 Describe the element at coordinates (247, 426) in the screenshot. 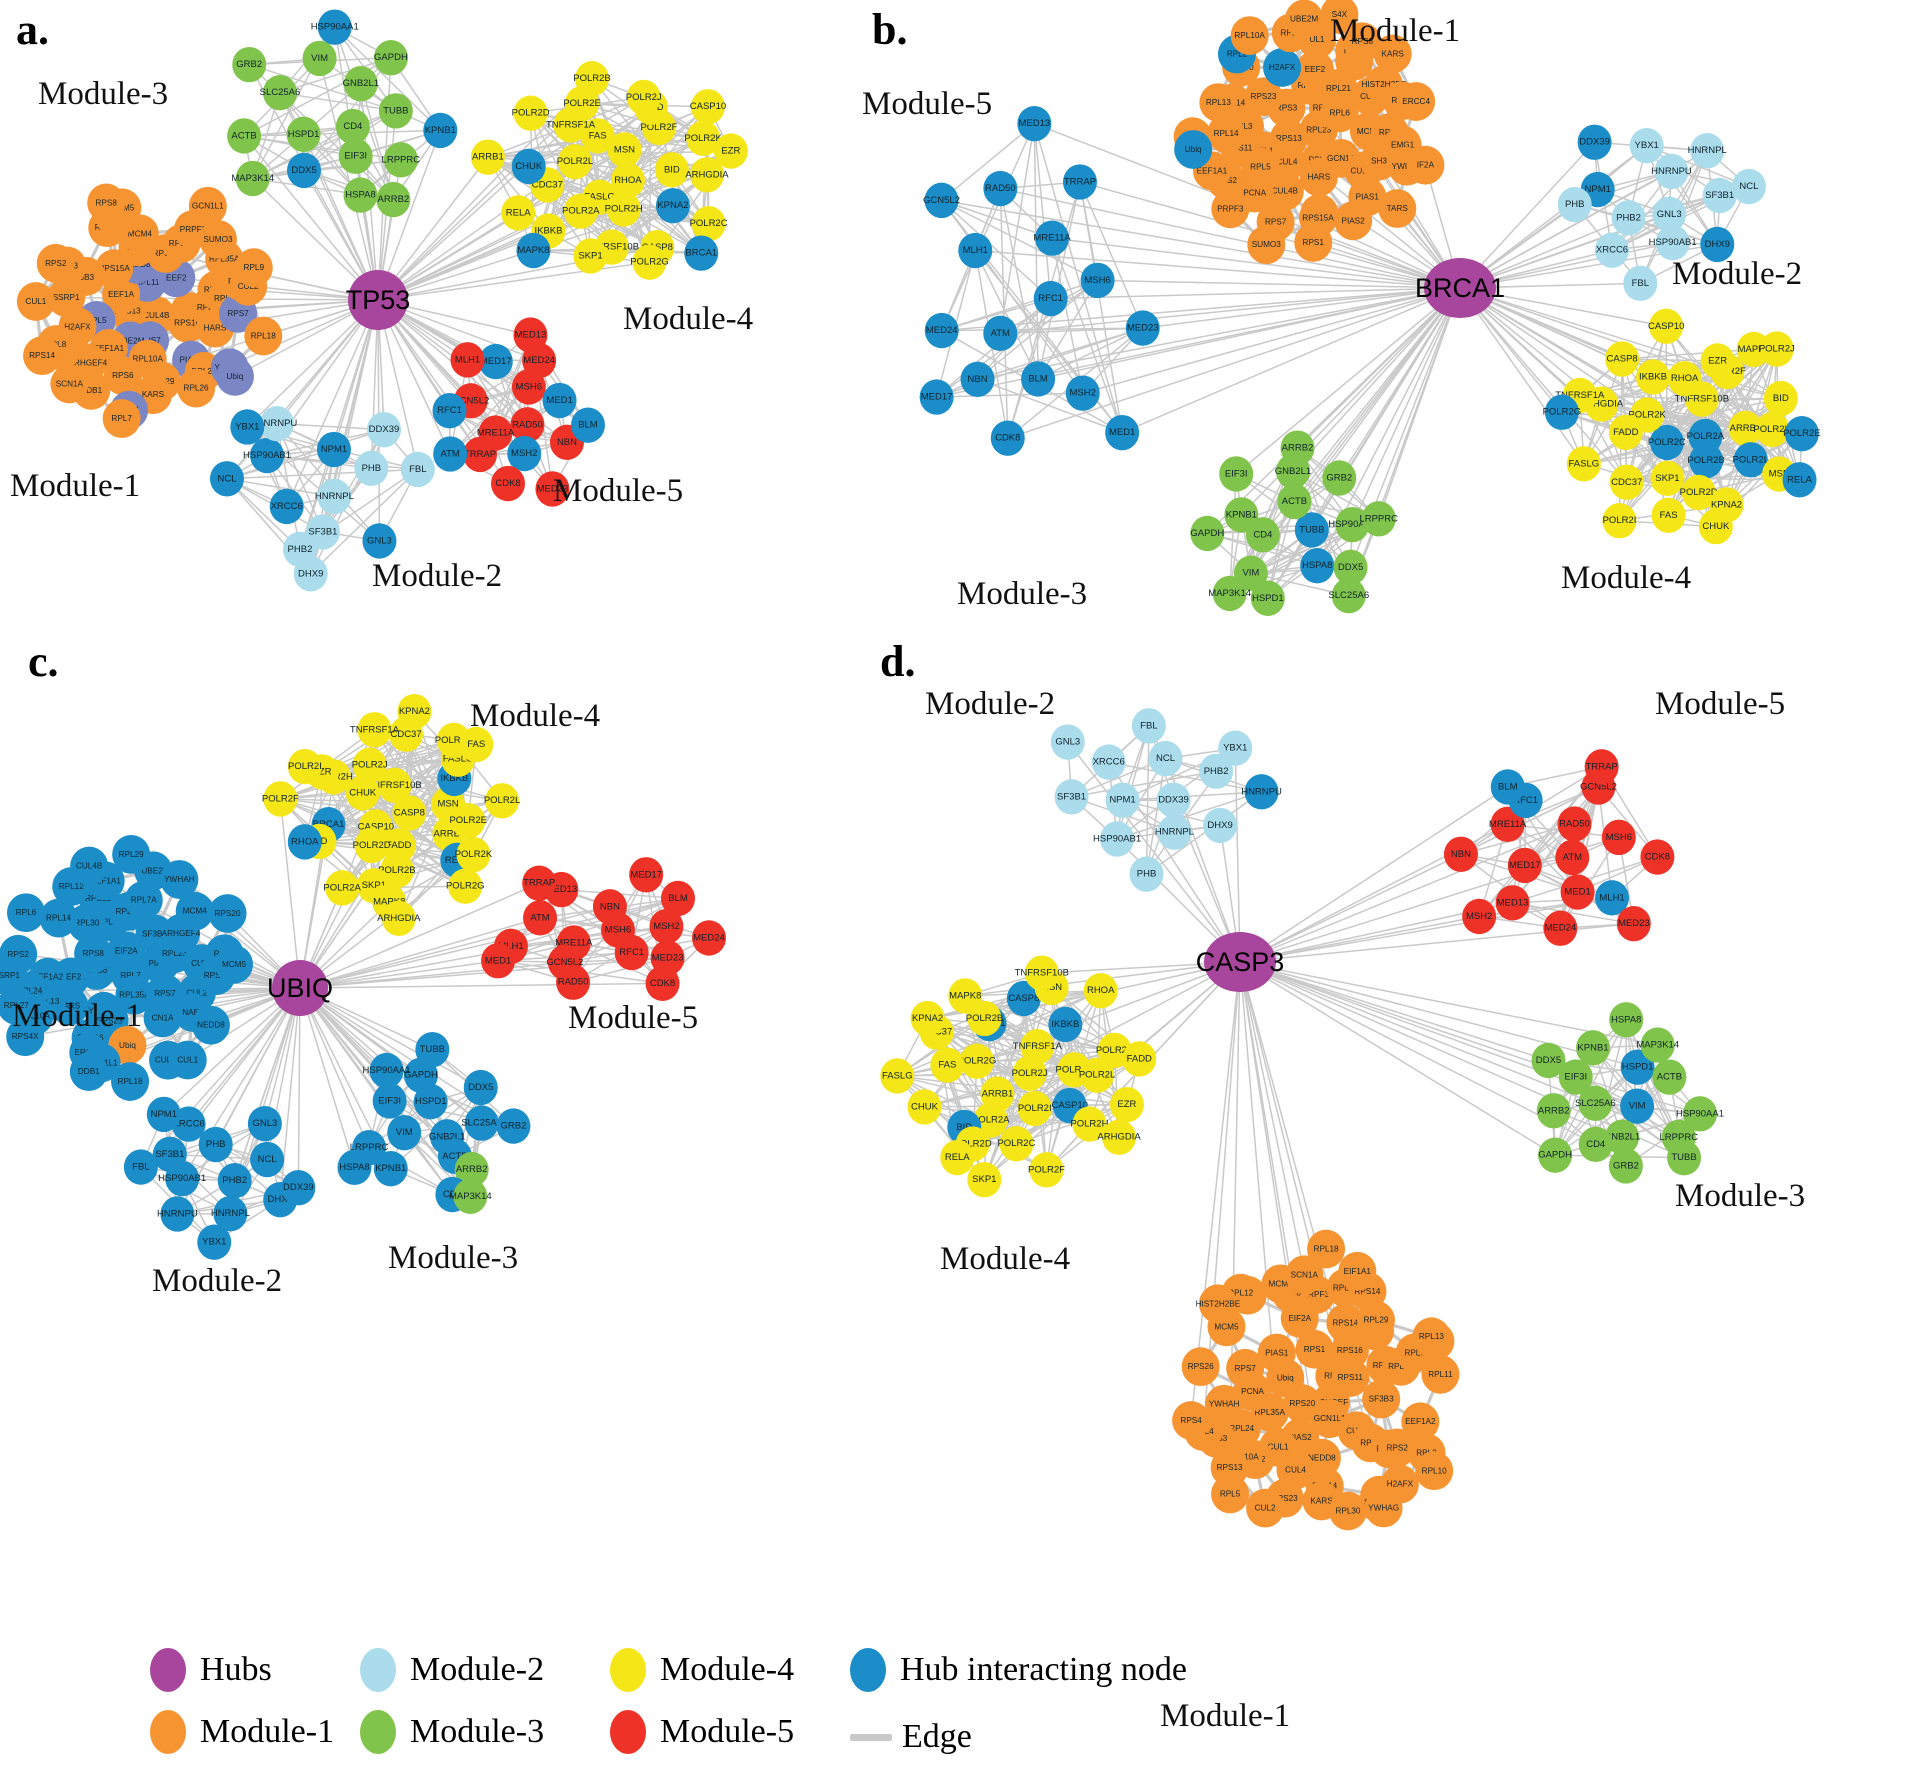

I see `svg-text: YBX1` at that location.